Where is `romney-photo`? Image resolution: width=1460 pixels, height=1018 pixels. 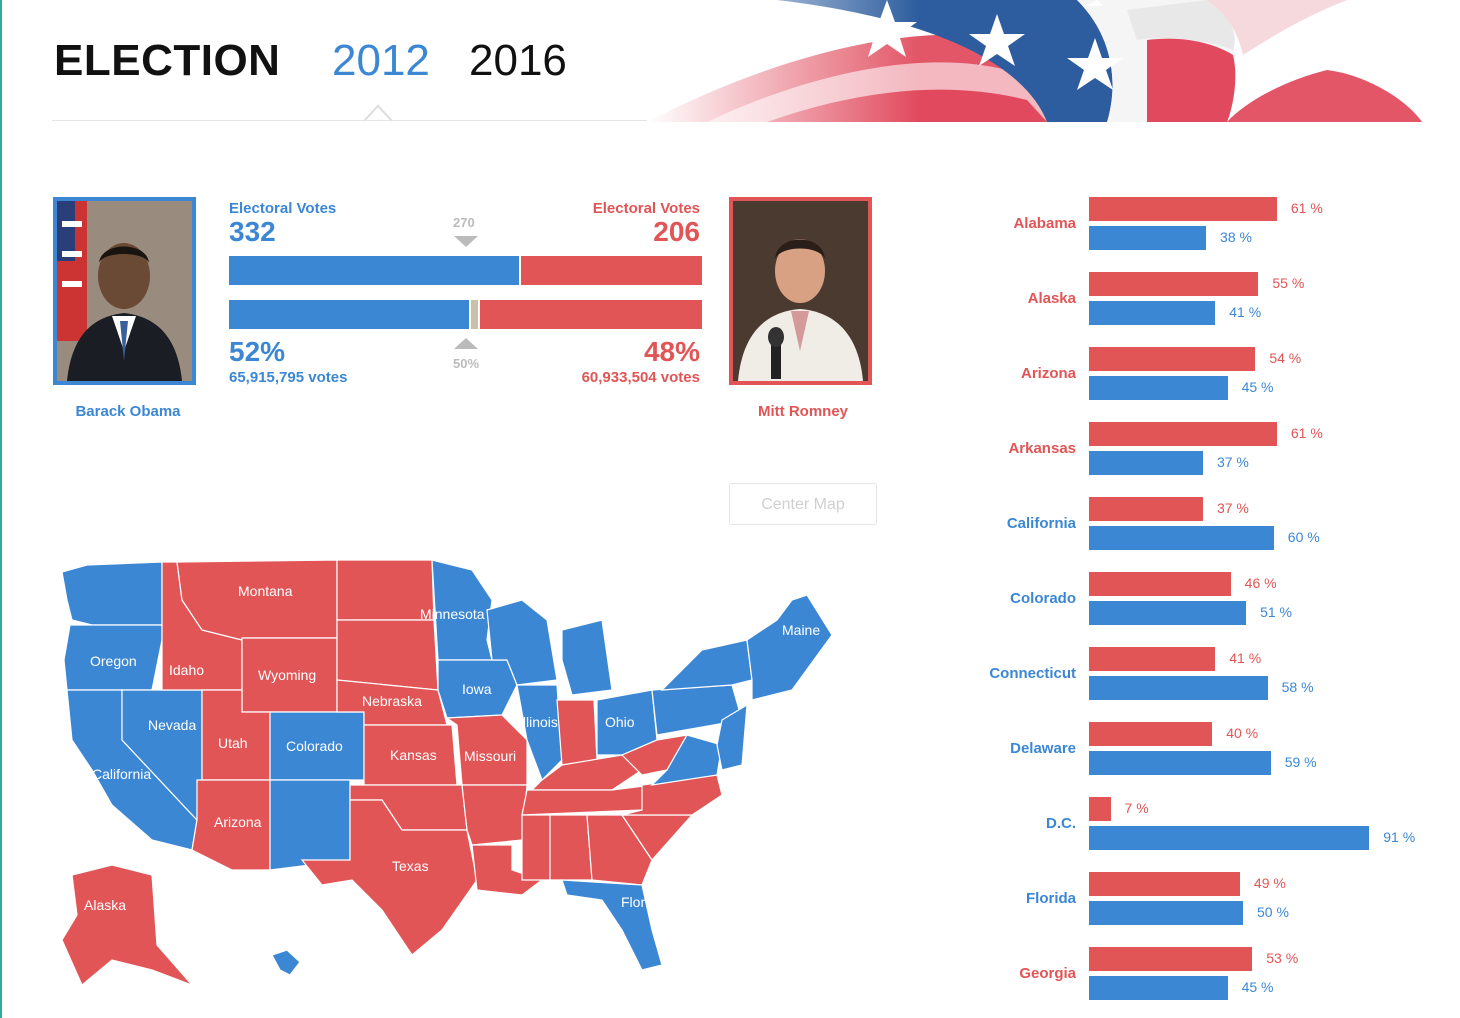
romney-photo is located at coordinates (800, 291).